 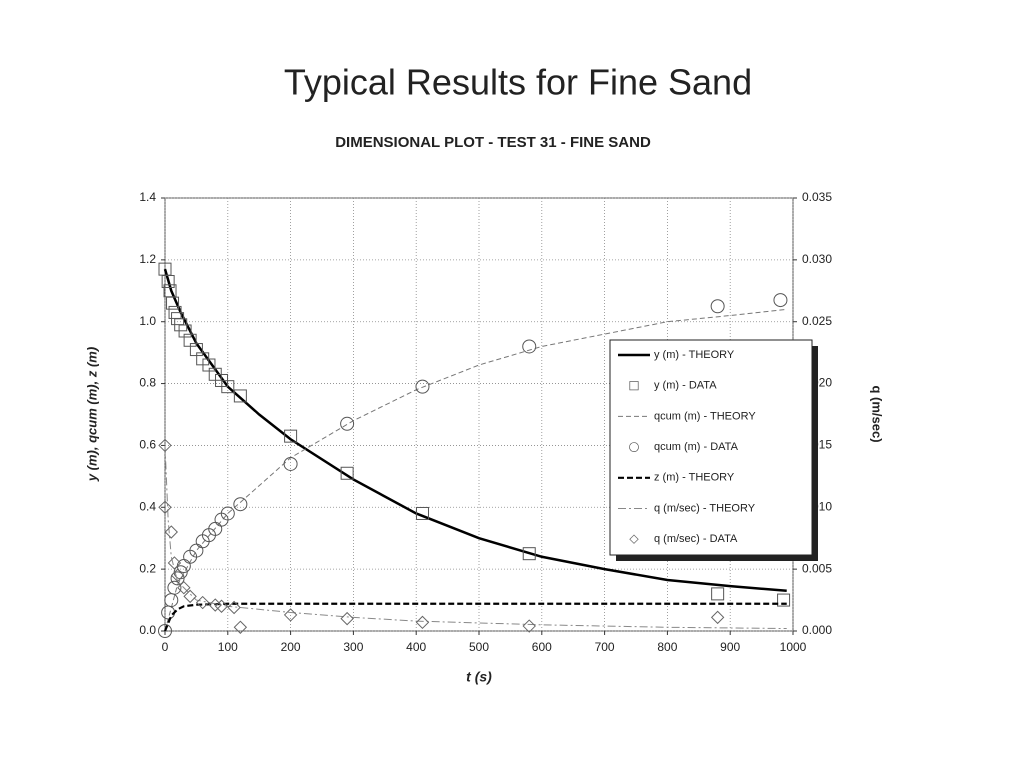 I want to click on y-axis-label: y (m), qcum (m), z (m), so click(x=91, y=414).